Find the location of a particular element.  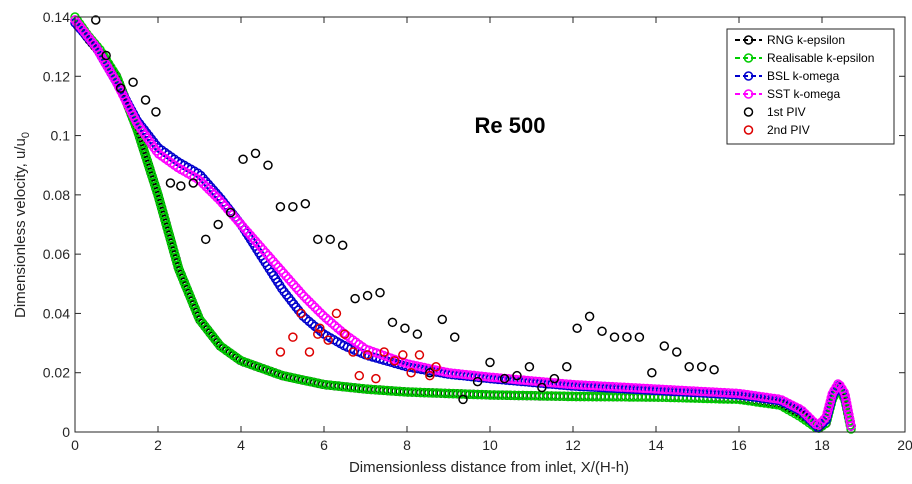

legend-label: Realisable k-epsilon is located at coordinates (820, 58).